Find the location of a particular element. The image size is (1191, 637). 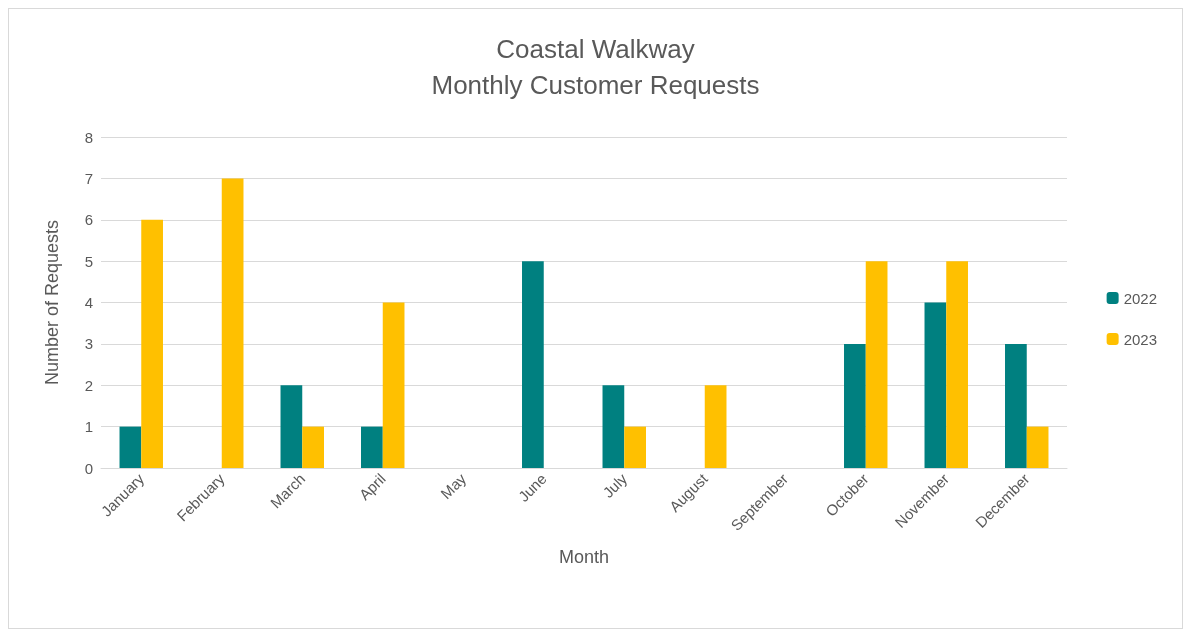

x-tick-label: July is located at coordinates (615, 485).